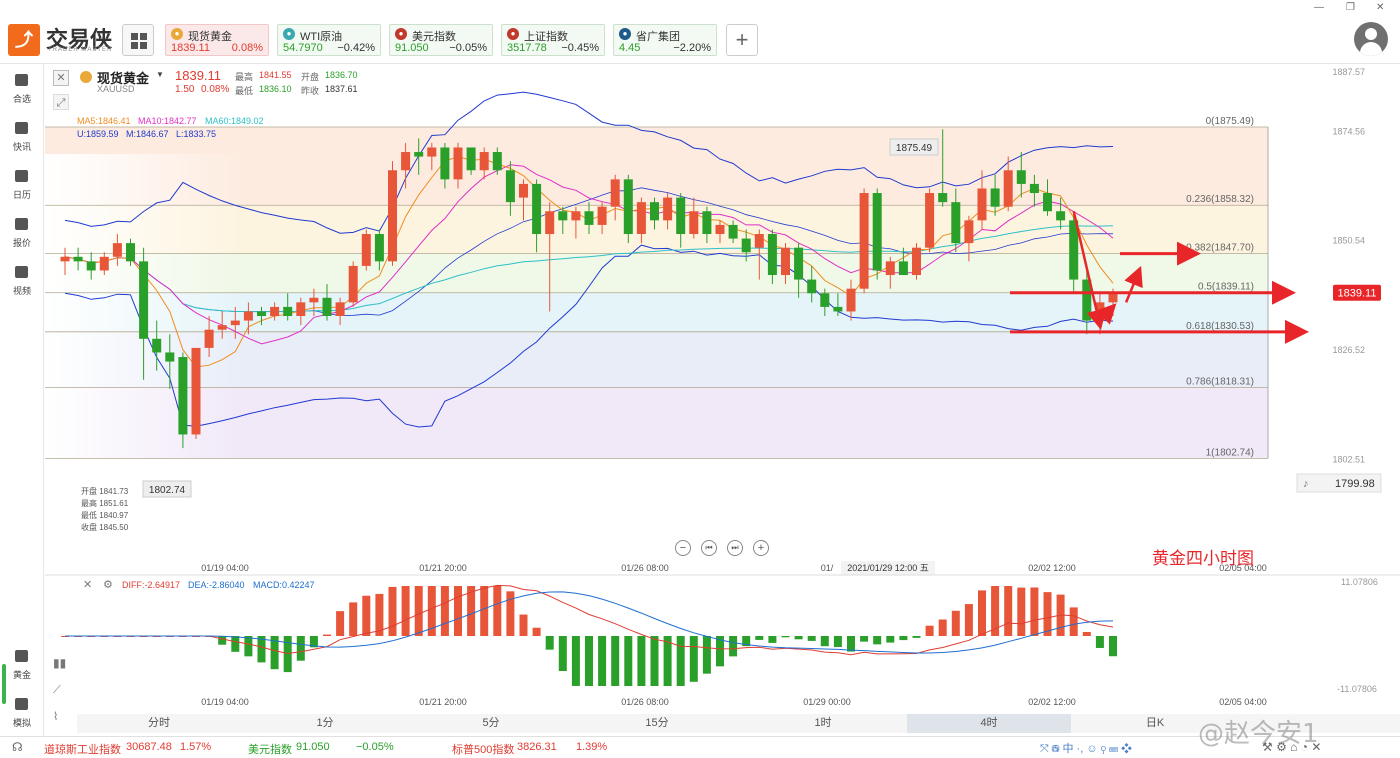  What do you see at coordinates (284, 585) in the screenshot?
I see `macd-value-label: MACD:0.42247` at bounding box center [284, 585].